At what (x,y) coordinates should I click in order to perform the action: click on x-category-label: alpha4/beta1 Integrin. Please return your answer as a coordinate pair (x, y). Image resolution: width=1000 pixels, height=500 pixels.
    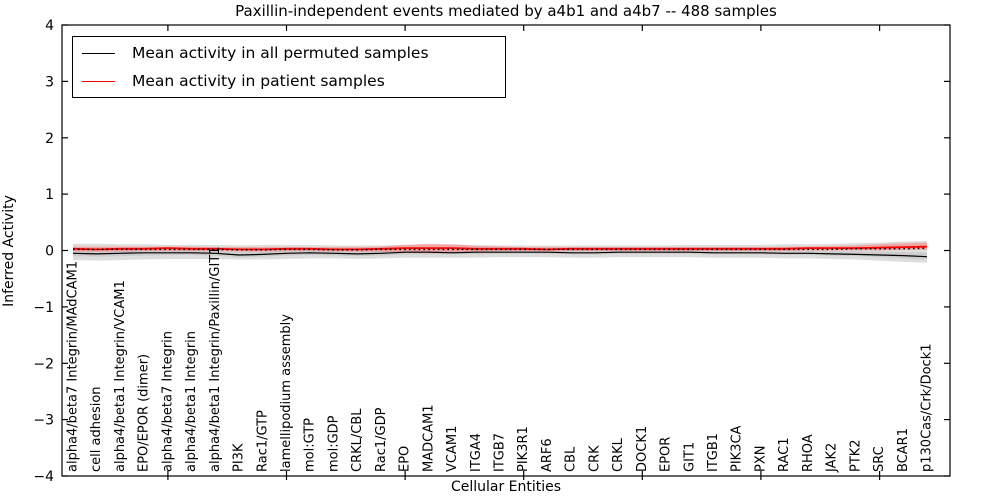
    Looking at the image, I should click on (191, 401).